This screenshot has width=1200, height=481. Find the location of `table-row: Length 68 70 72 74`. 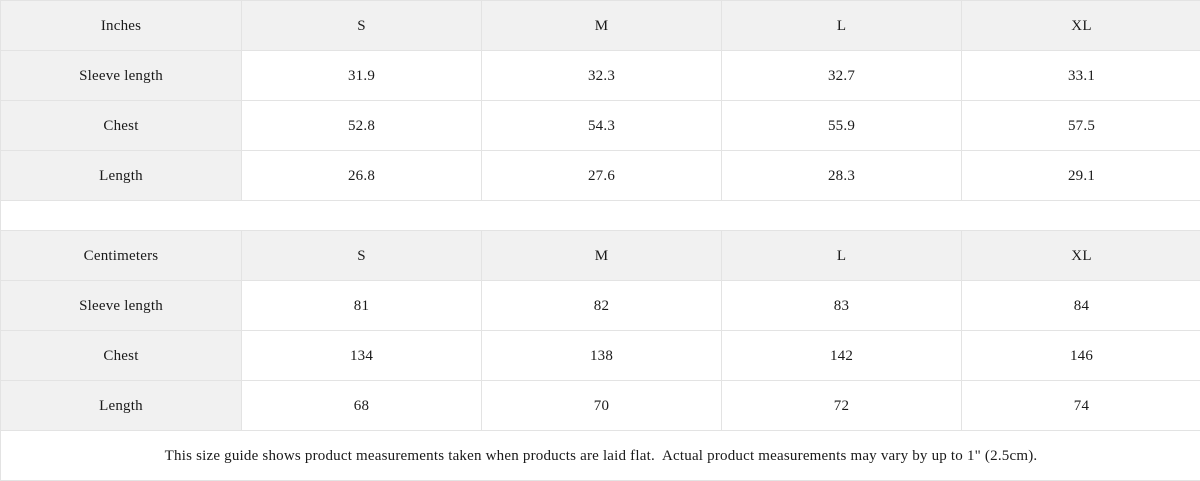

table-row: Length 68 70 72 74 is located at coordinates (600, 406).